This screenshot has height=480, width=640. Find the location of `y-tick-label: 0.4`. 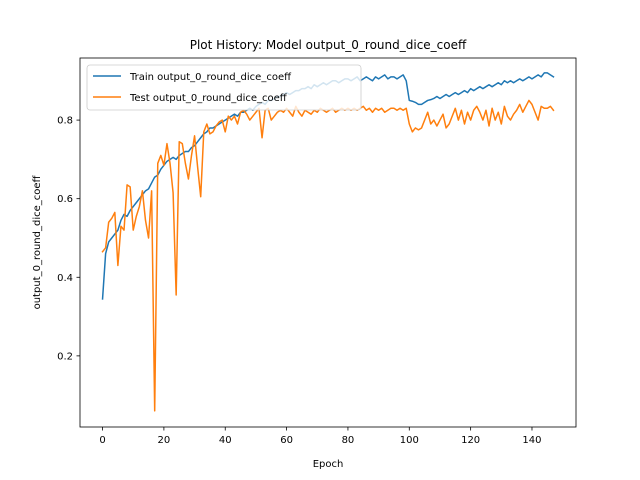

y-tick-label: 0.4 is located at coordinates (65, 278).